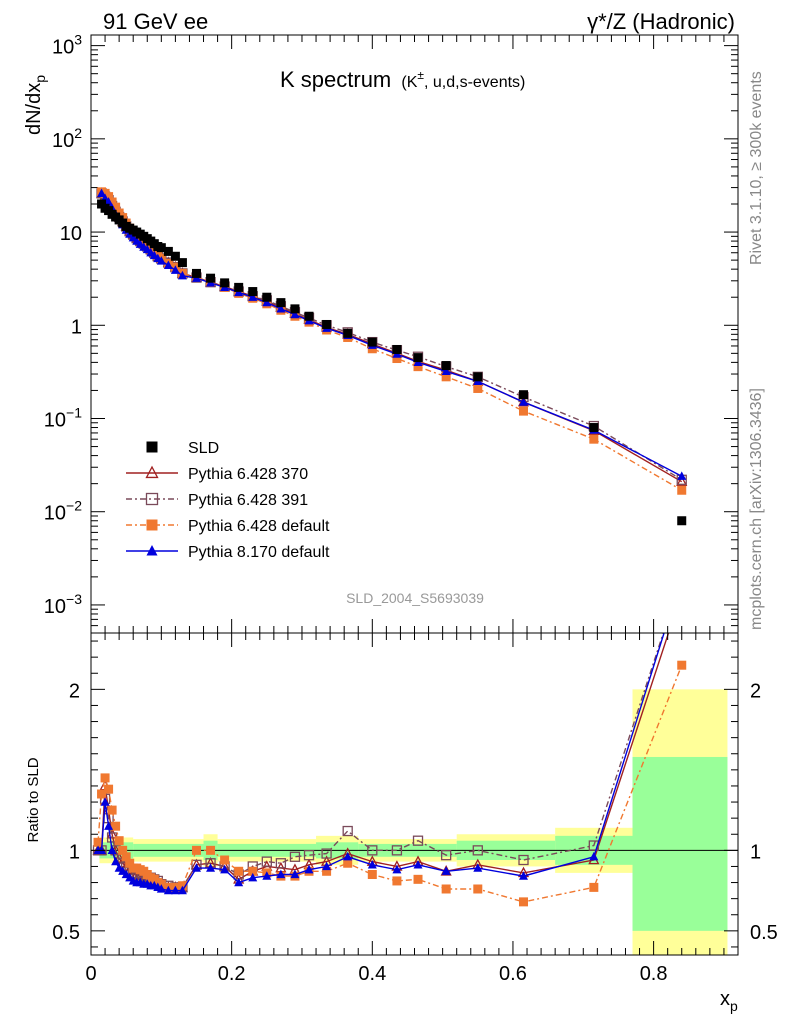 The width and height of the screenshot is (786, 1024). I want to click on x-tick-label: 0, so click(90, 974).